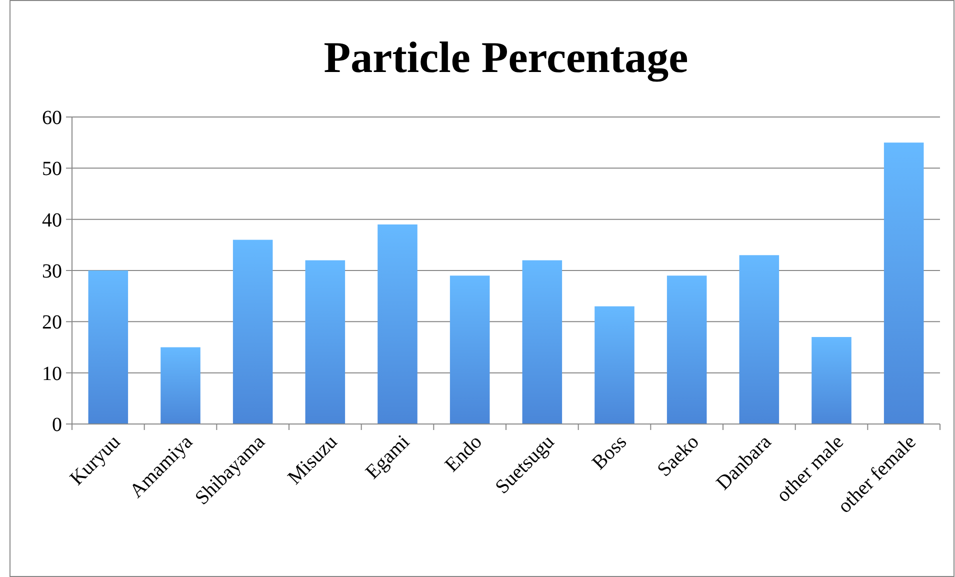 This screenshot has height=577, width=955. Describe the element at coordinates (610, 452) in the screenshot. I see `x-tick-label: Boss` at that location.